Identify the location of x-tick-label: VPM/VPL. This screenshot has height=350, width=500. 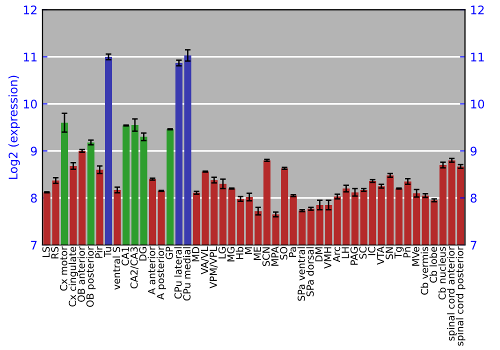
(214, 267).